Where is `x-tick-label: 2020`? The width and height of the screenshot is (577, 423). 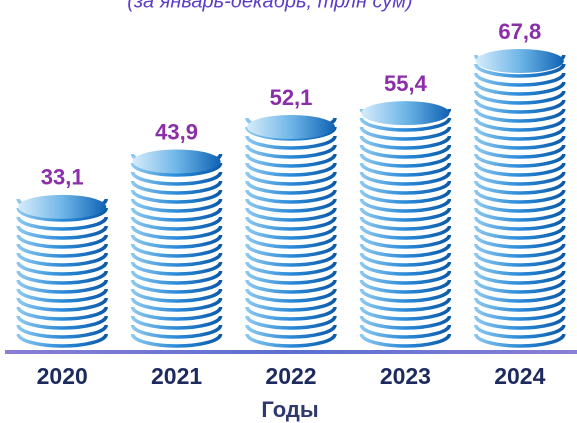
x-tick-label: 2020 is located at coordinates (62, 376).